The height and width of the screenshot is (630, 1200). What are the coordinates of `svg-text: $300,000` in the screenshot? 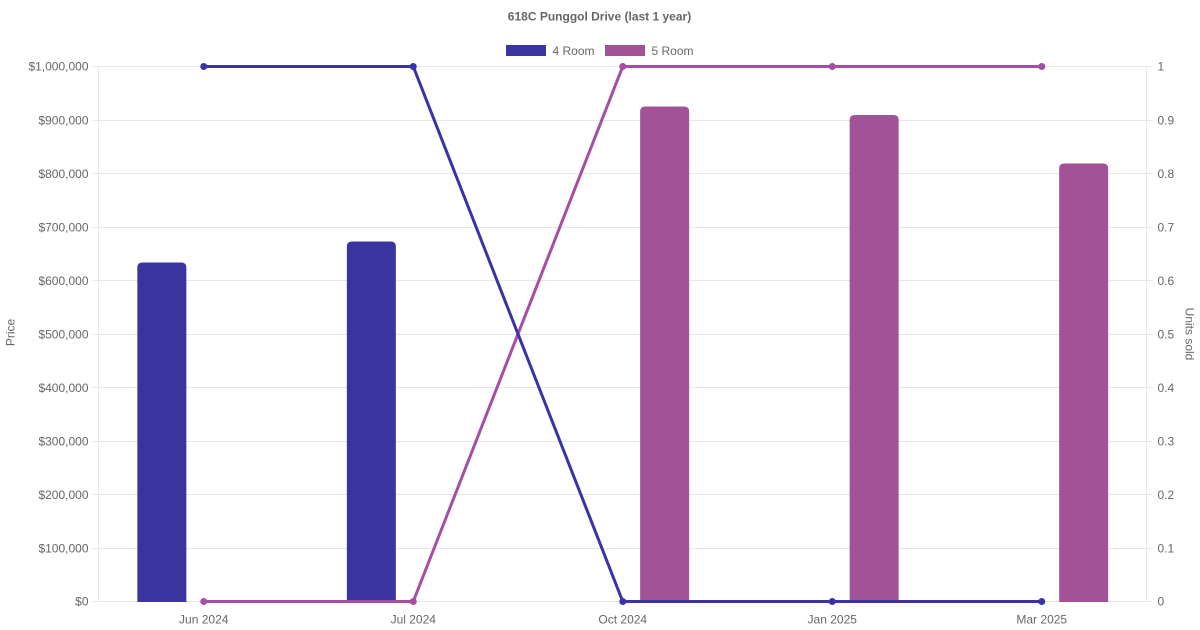 It's located at (63, 442).